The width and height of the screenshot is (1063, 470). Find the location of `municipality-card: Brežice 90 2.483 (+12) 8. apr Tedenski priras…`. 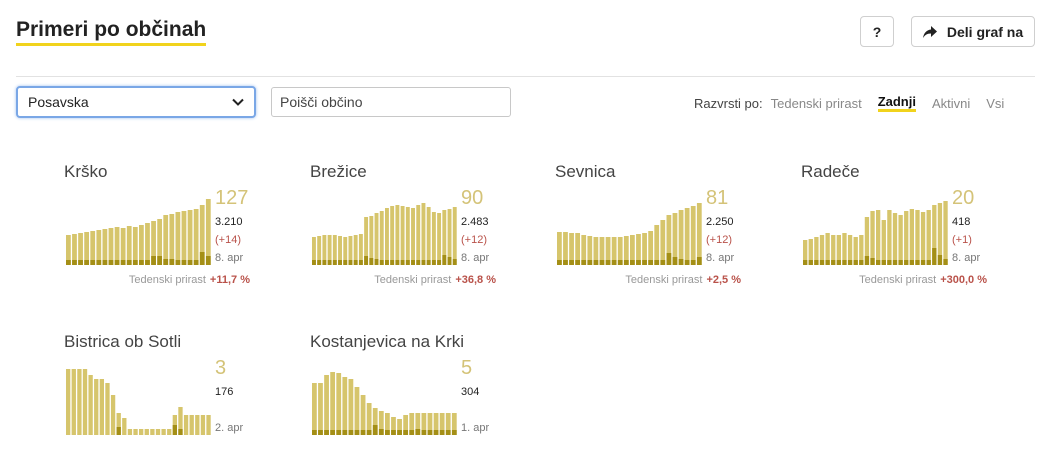

municipality-card: Brežice 90 2.483 (+12) 8. apr Tedenski priras… is located at coordinates (410, 237).